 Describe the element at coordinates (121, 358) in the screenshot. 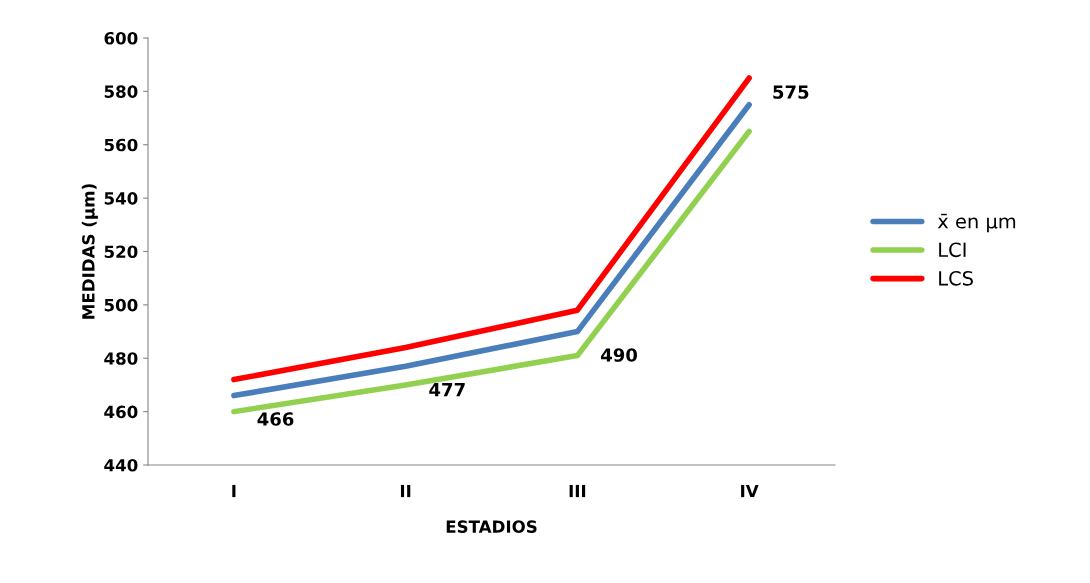

I see `y-tick-label: 480` at that location.